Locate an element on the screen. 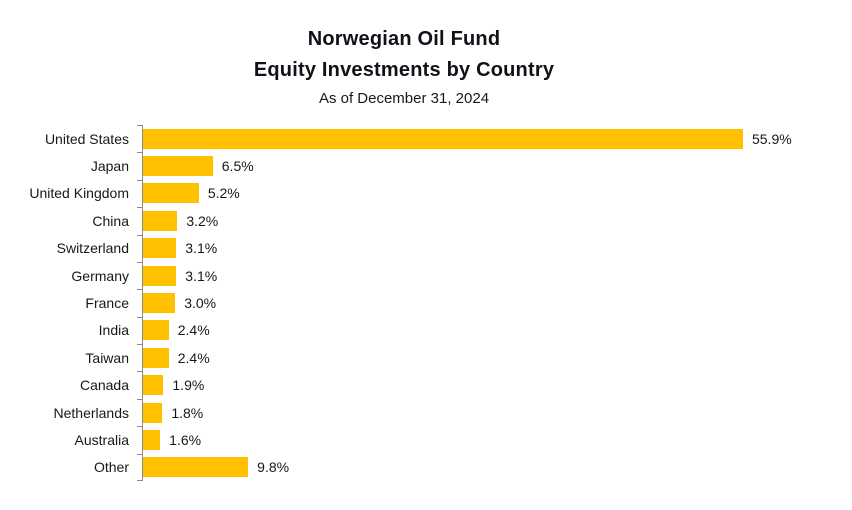 This screenshot has width=852, height=510. category-label: Germany is located at coordinates (100, 275).